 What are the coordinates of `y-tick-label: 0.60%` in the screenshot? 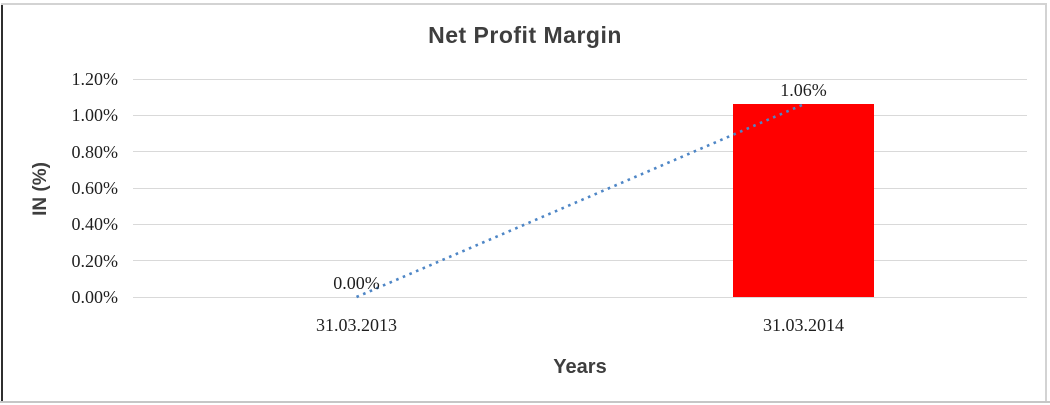 It's located at (95, 188).